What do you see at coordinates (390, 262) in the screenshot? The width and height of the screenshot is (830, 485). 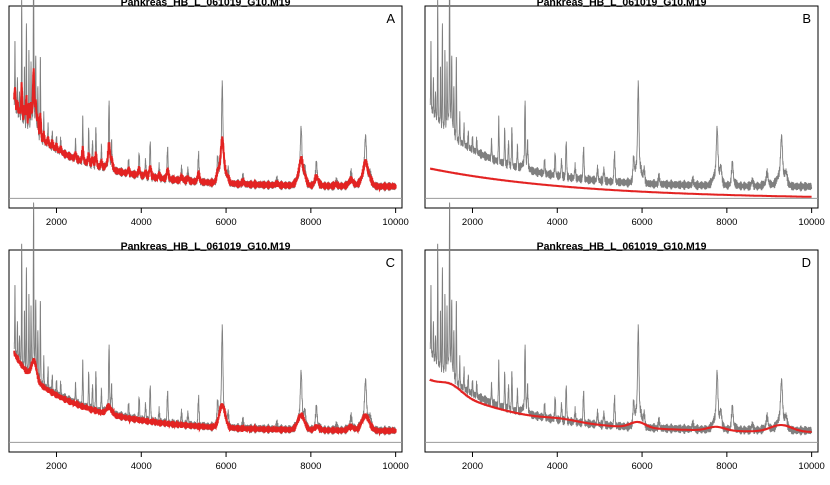 I see `panel-label: C` at bounding box center [390, 262].